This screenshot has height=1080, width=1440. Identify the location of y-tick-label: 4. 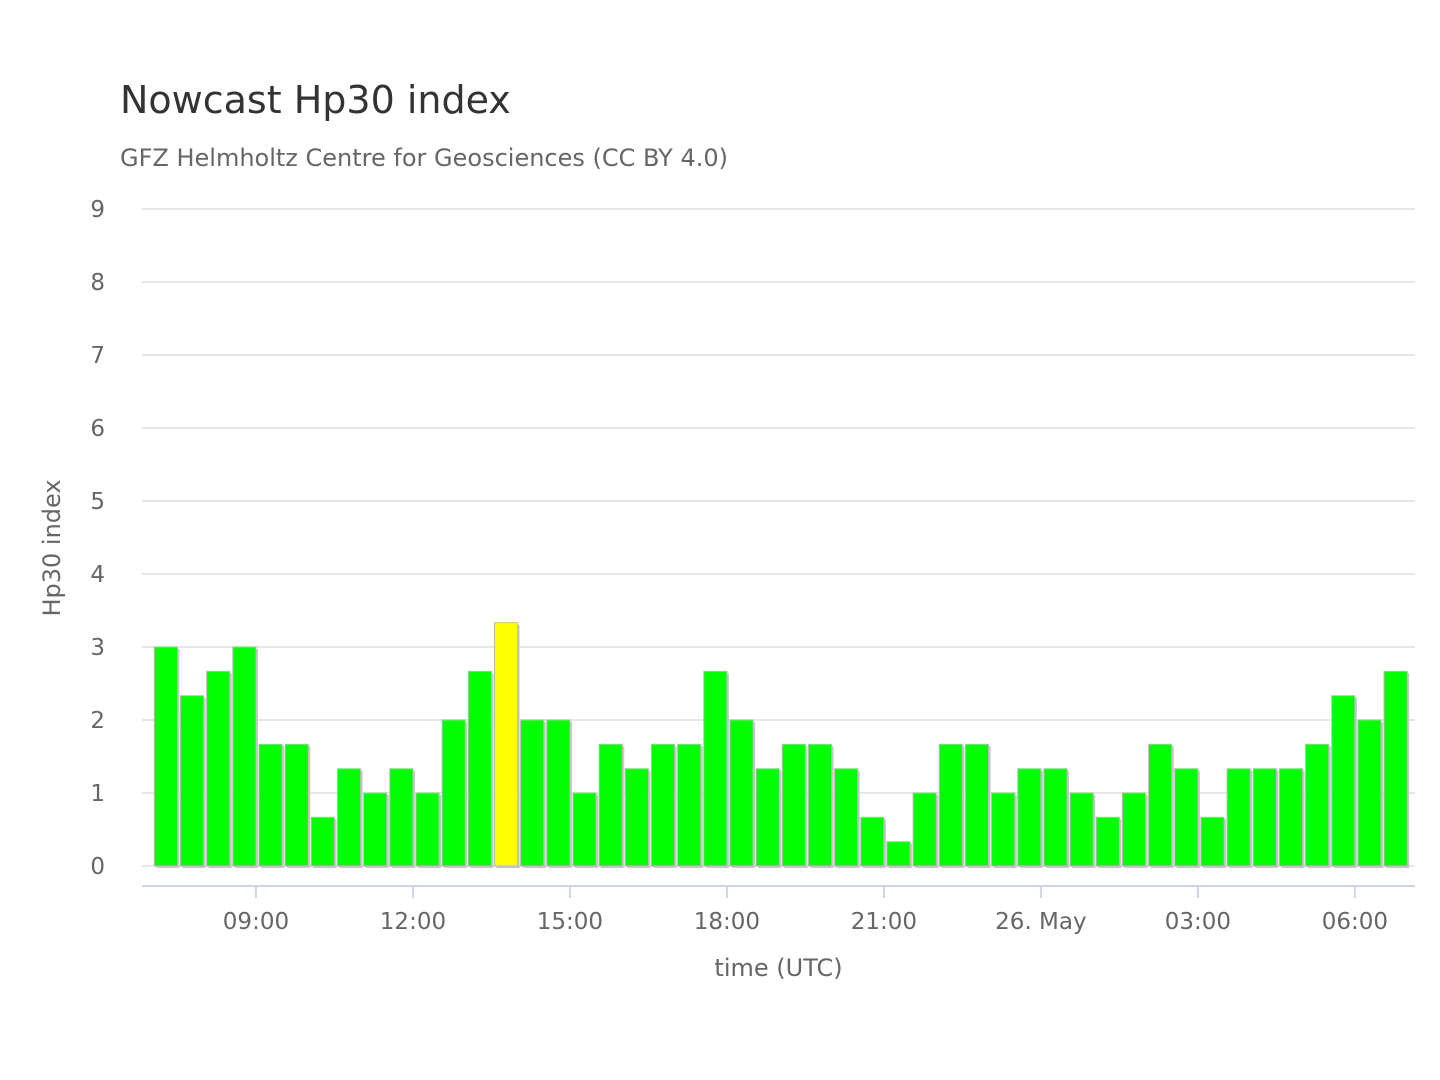
(97, 575).